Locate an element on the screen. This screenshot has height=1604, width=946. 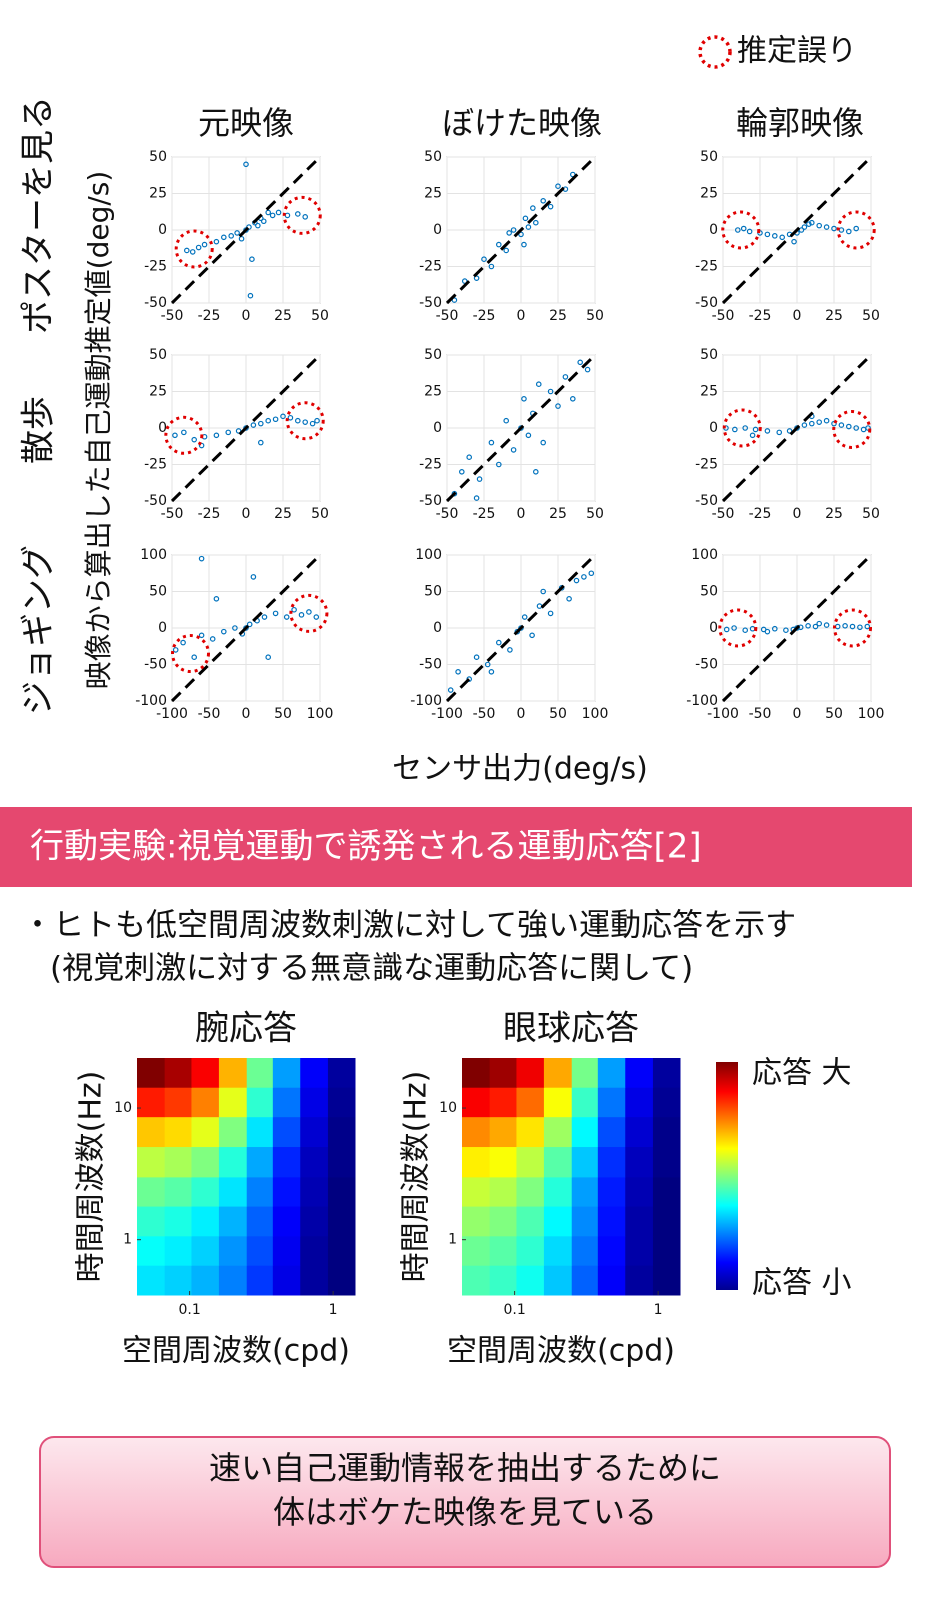
x-tick-label: 50 is located at coordinates (595, 316).